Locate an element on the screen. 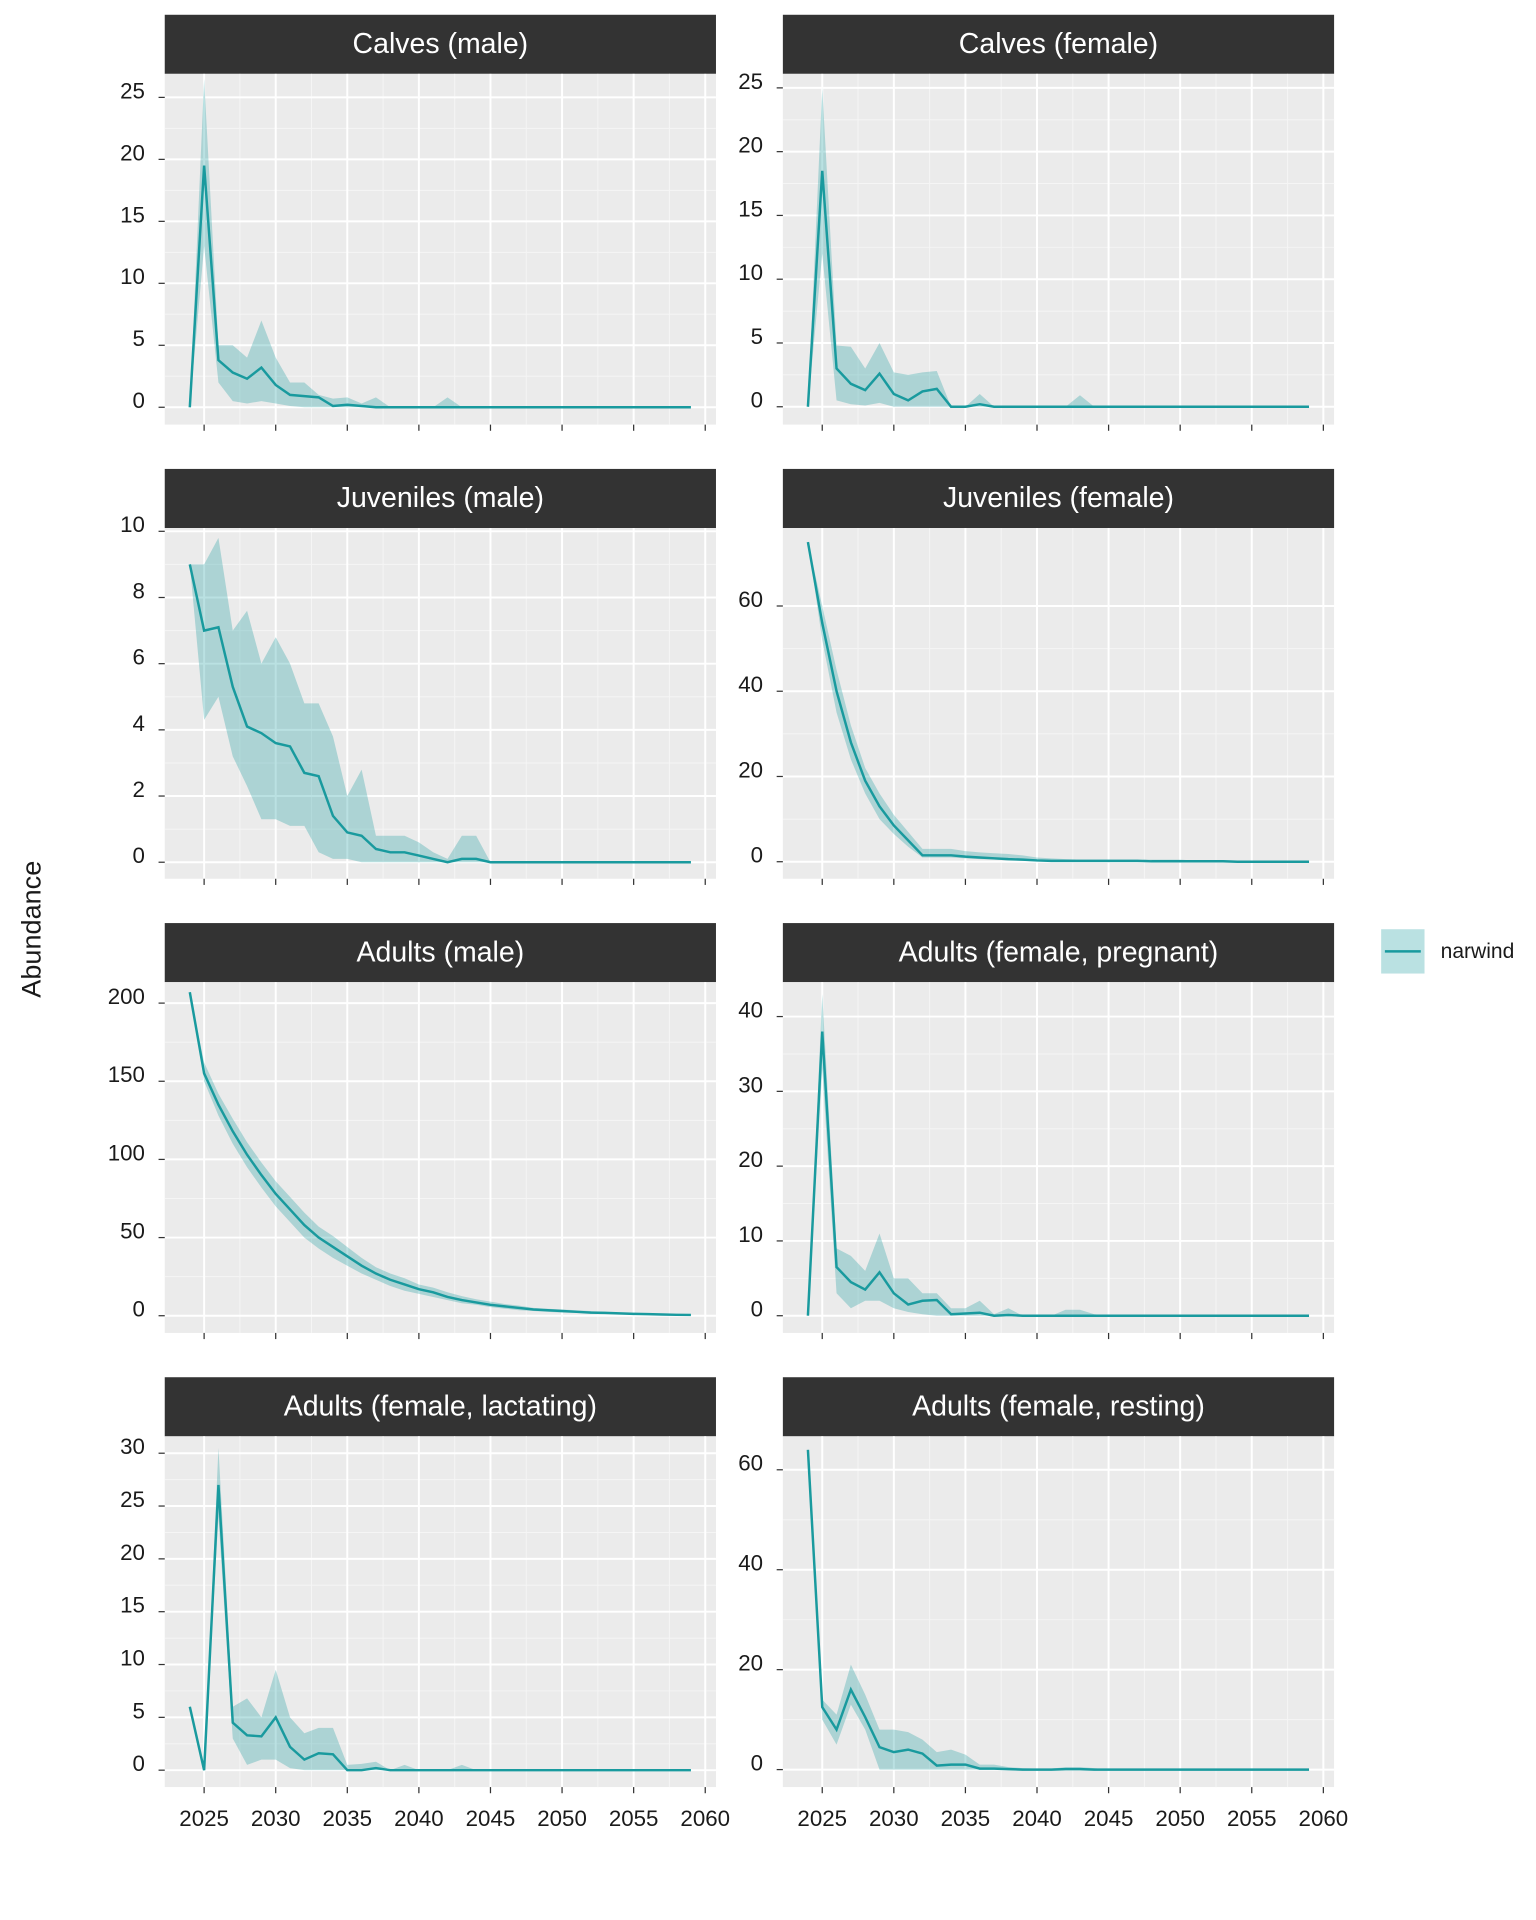 This screenshot has height=1920, width=1536. panel-title: Adults (female, resting) is located at coordinates (1058, 1407).